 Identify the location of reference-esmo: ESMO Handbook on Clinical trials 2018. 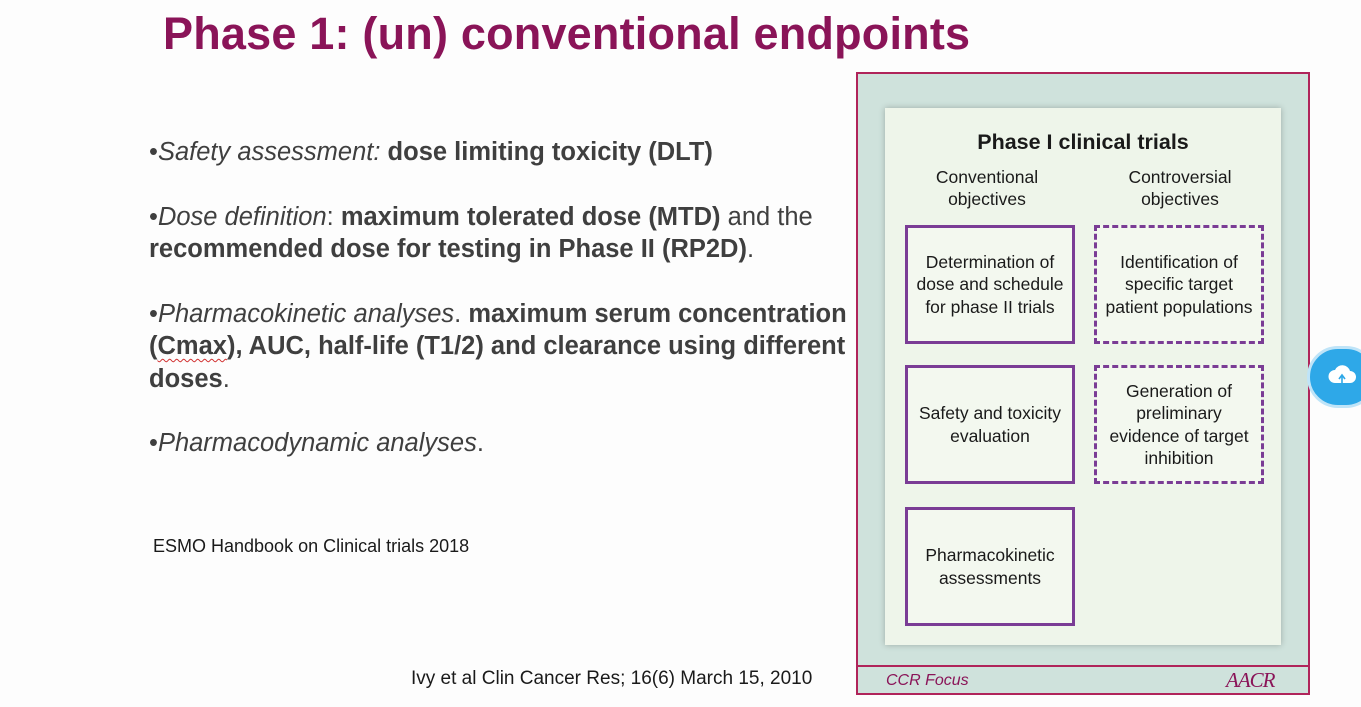
(311, 546).